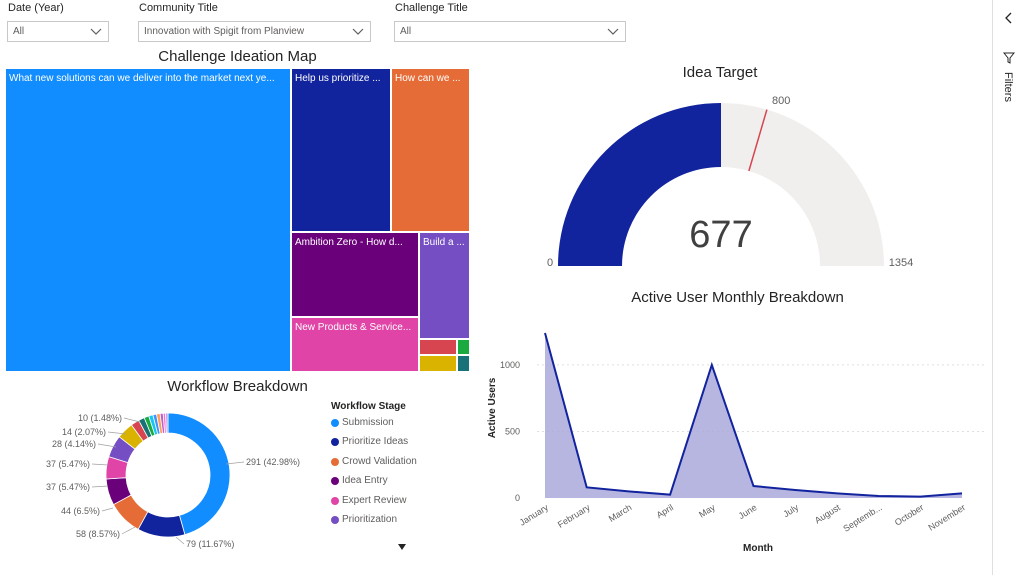 This screenshot has width=1024, height=575. I want to click on gauge-title: Idea Target, so click(720, 72).